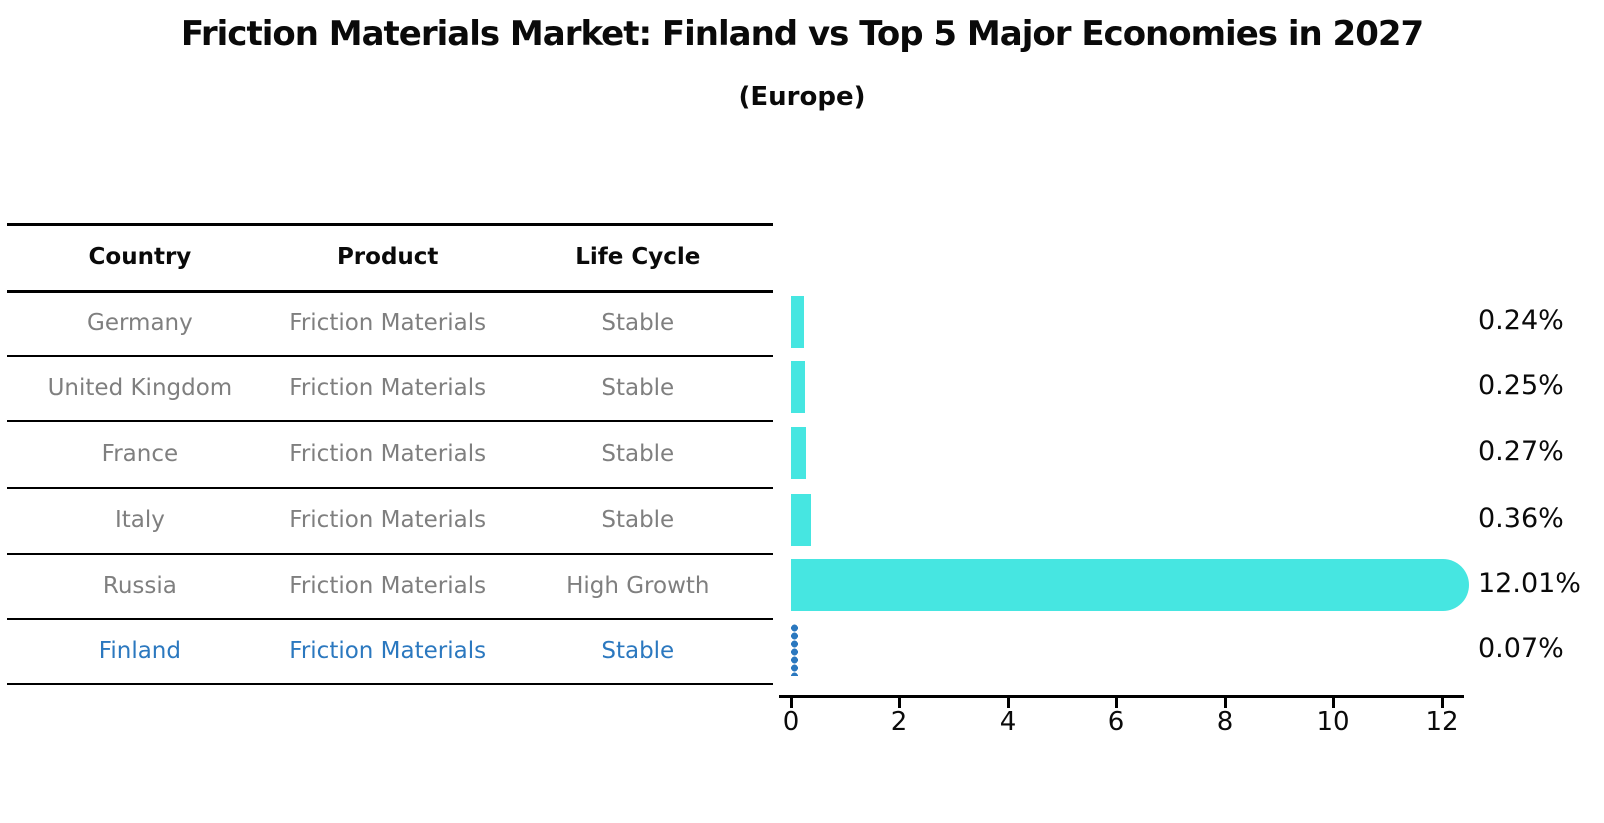  What do you see at coordinates (140, 453) in the screenshot?
I see `cell-country: France` at bounding box center [140, 453].